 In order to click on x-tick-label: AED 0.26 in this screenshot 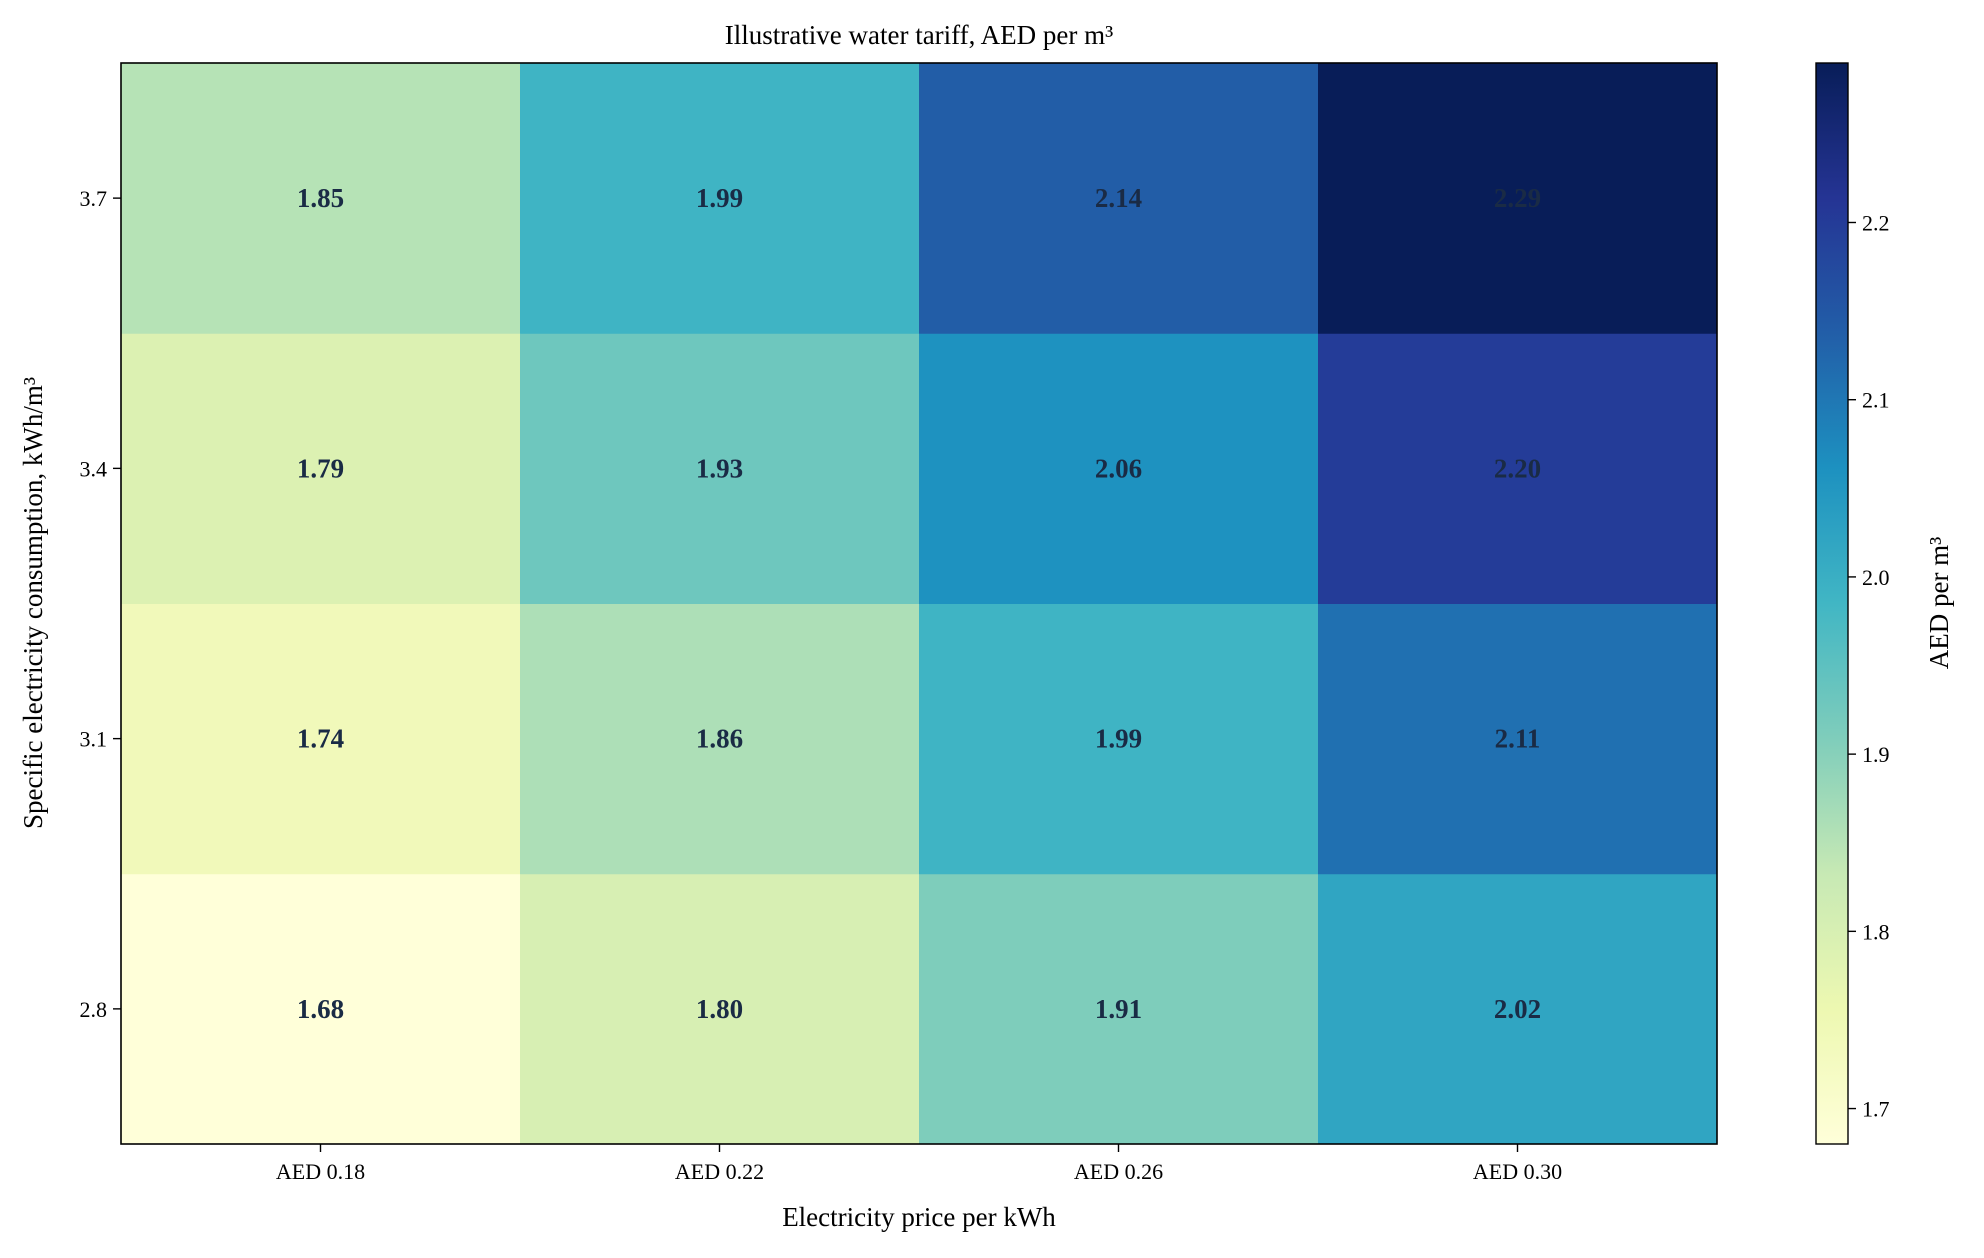, I will do `click(1118, 1171)`.